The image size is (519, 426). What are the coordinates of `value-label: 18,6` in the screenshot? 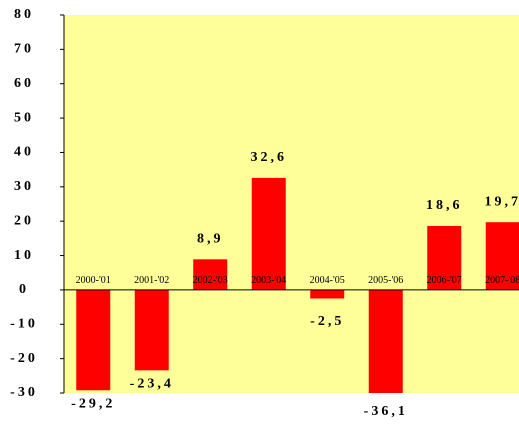 It's located at (444, 205).